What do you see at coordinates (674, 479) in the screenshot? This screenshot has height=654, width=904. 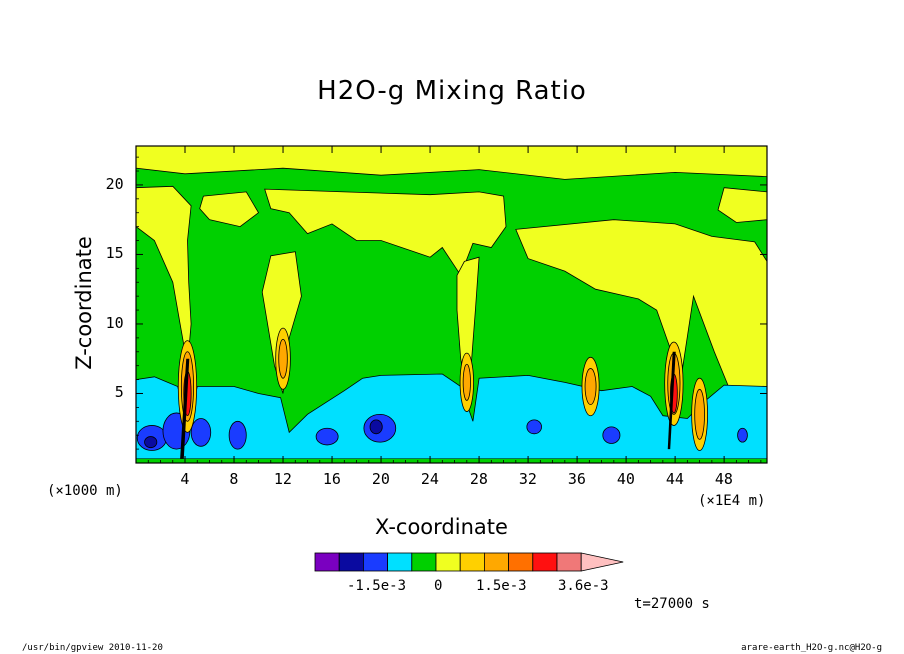 I see `x-tick-label: 44` at bounding box center [674, 479].